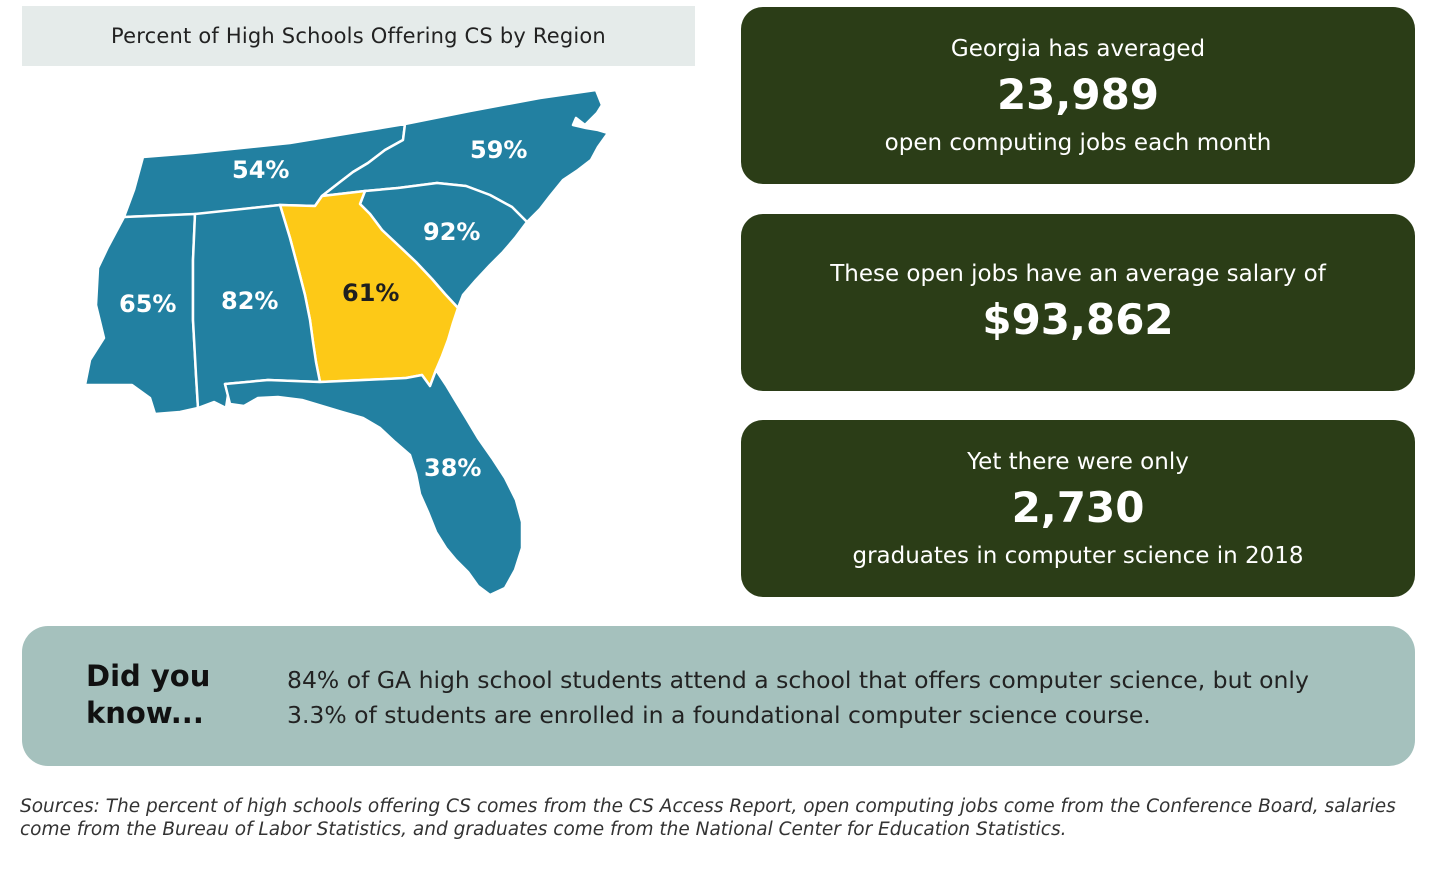 The height and width of the screenshot is (869, 1440). Describe the element at coordinates (465, 156) in the screenshot. I see `state-north-carolina` at that location.